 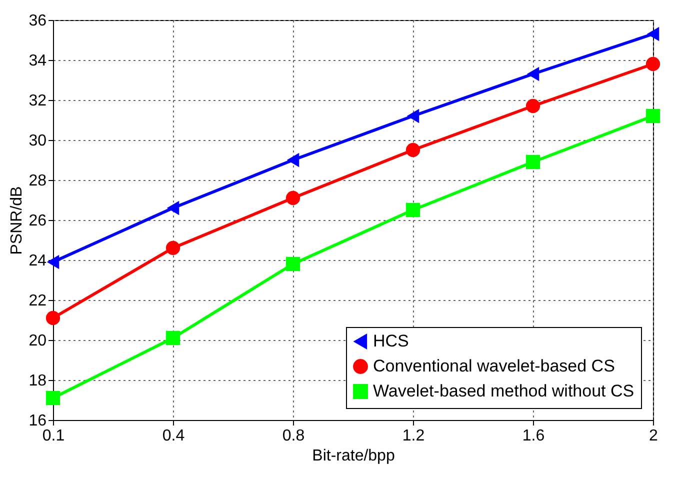 What do you see at coordinates (503, 391) in the screenshot?
I see `legend-label: Wavelet-based method without CS` at bounding box center [503, 391].